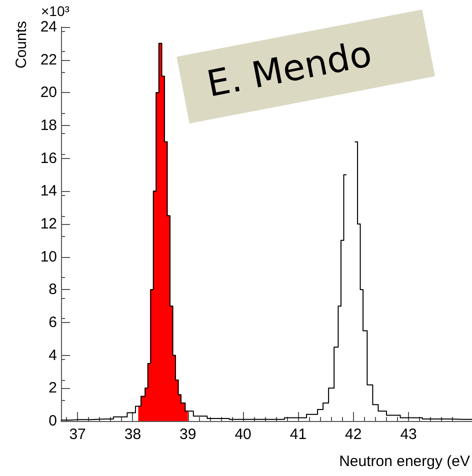 The height and width of the screenshot is (476, 472). What do you see at coordinates (52, 388) in the screenshot?
I see `y-tick-label: 2` at bounding box center [52, 388].